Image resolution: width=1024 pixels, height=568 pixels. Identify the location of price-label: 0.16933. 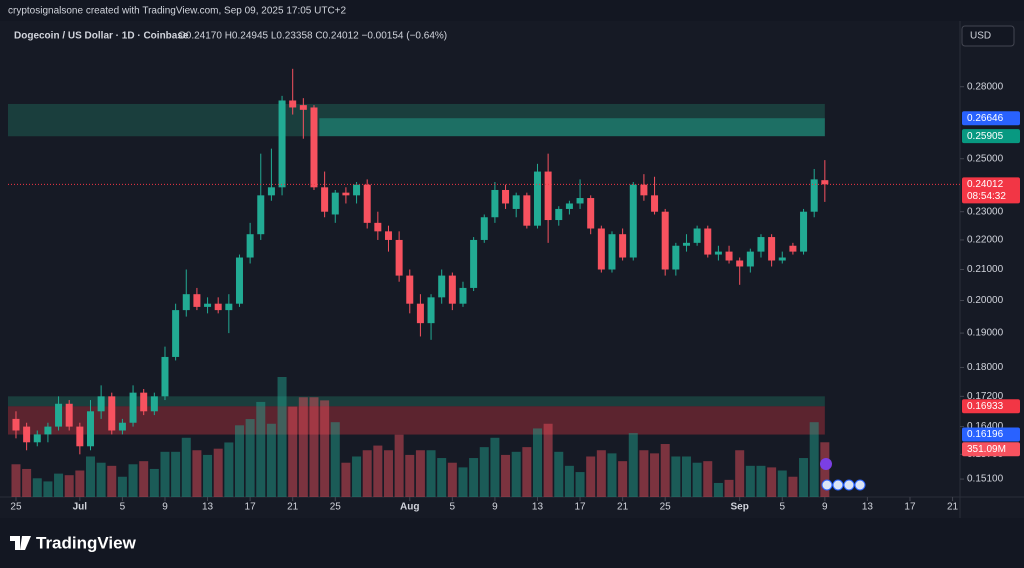
(985, 406).